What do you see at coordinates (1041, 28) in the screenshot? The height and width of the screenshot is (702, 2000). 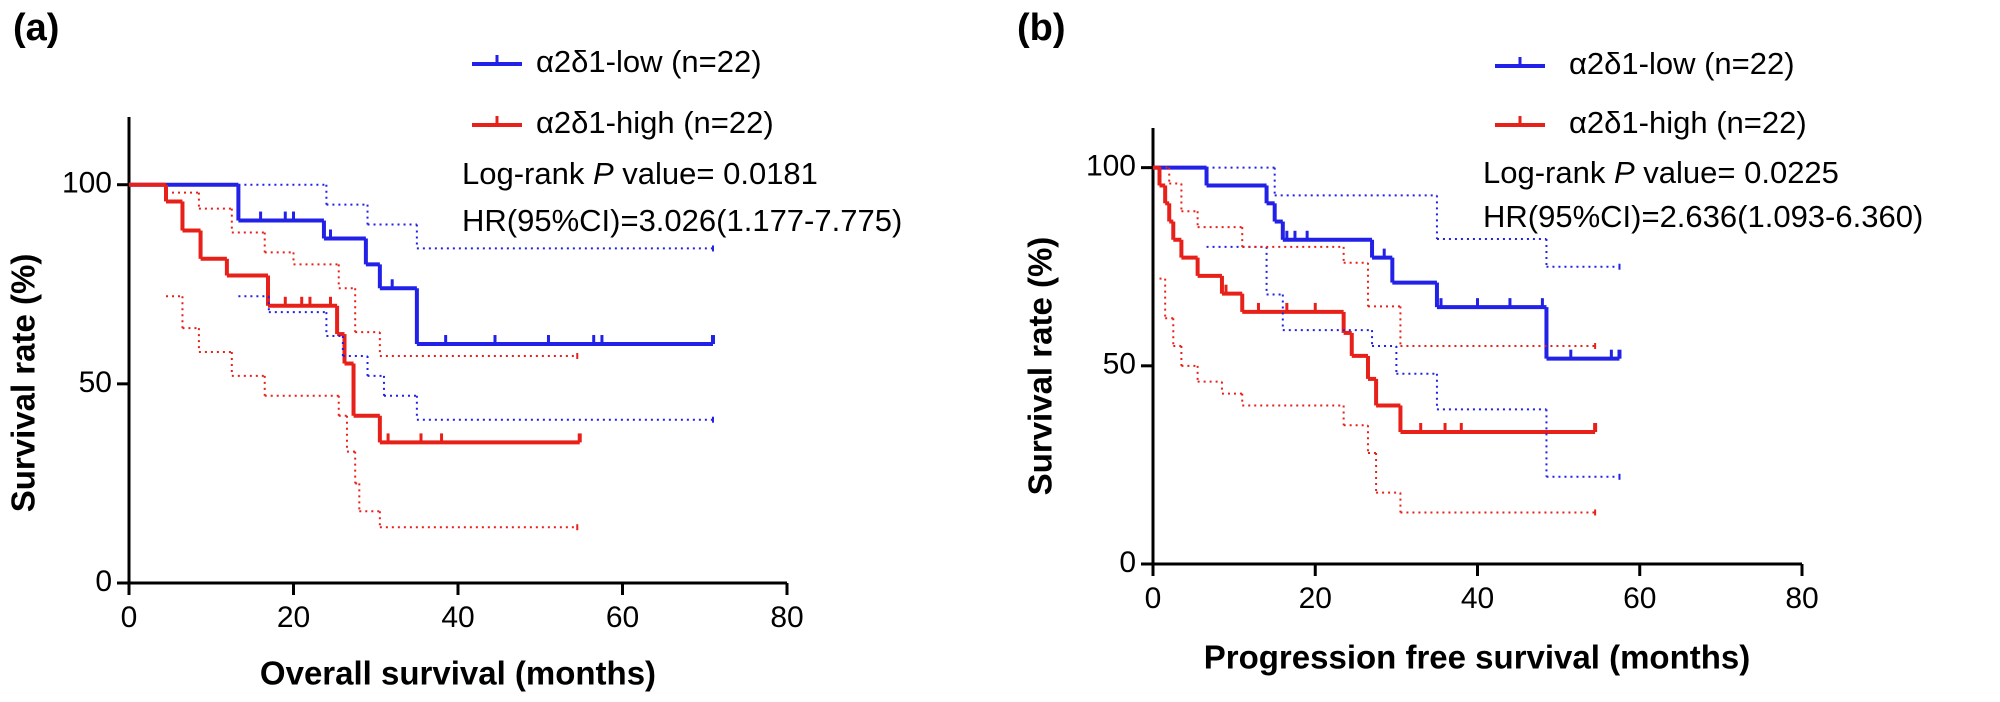 I see `panel-label: (b)` at bounding box center [1041, 28].